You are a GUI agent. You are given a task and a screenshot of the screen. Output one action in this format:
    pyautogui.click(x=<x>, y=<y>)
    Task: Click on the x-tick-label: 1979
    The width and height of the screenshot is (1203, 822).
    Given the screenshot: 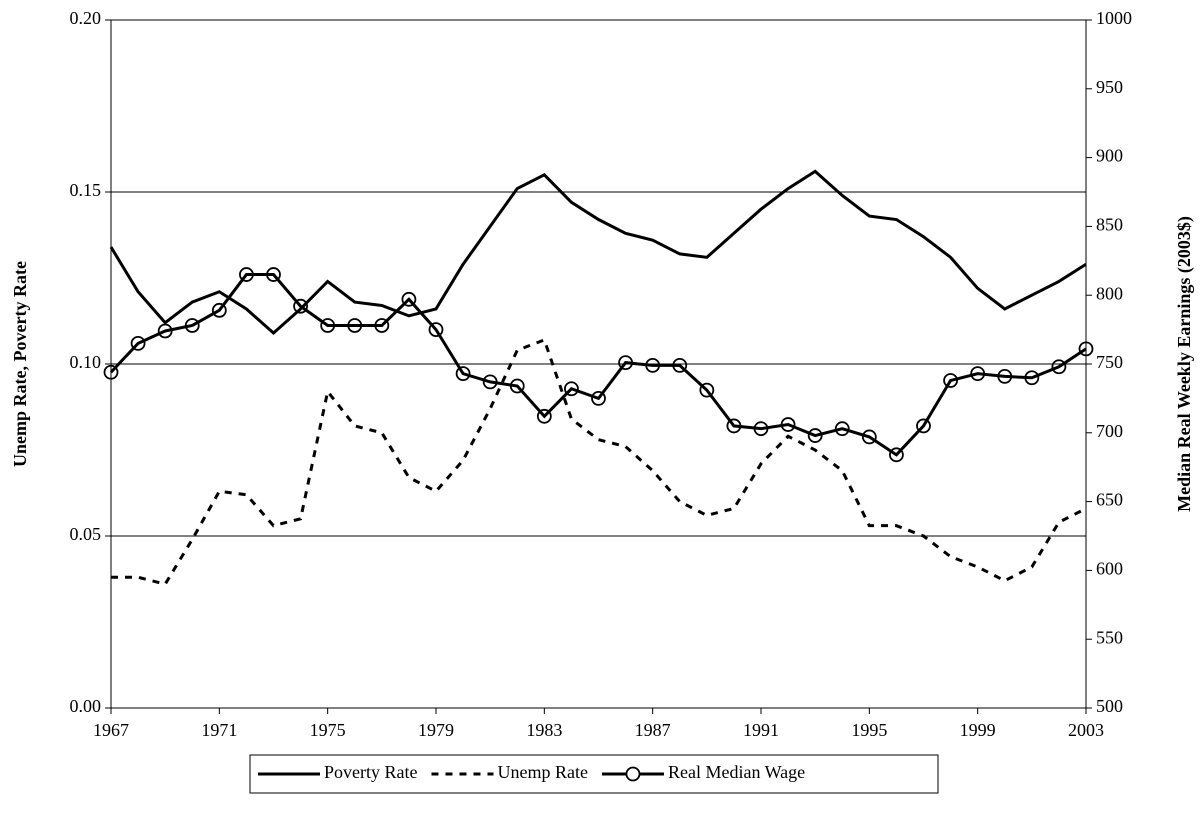 What is the action you would take?
    pyautogui.click(x=436, y=730)
    